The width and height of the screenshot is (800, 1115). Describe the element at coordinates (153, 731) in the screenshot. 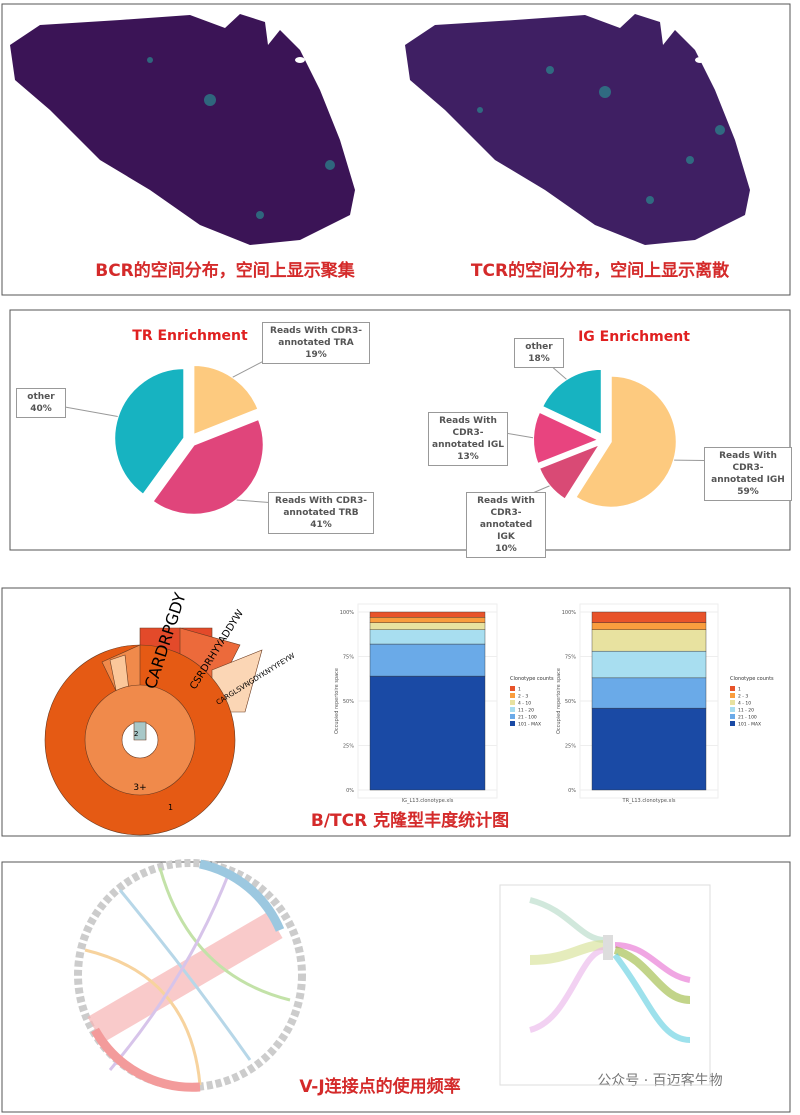

I see `sunburst` at that location.